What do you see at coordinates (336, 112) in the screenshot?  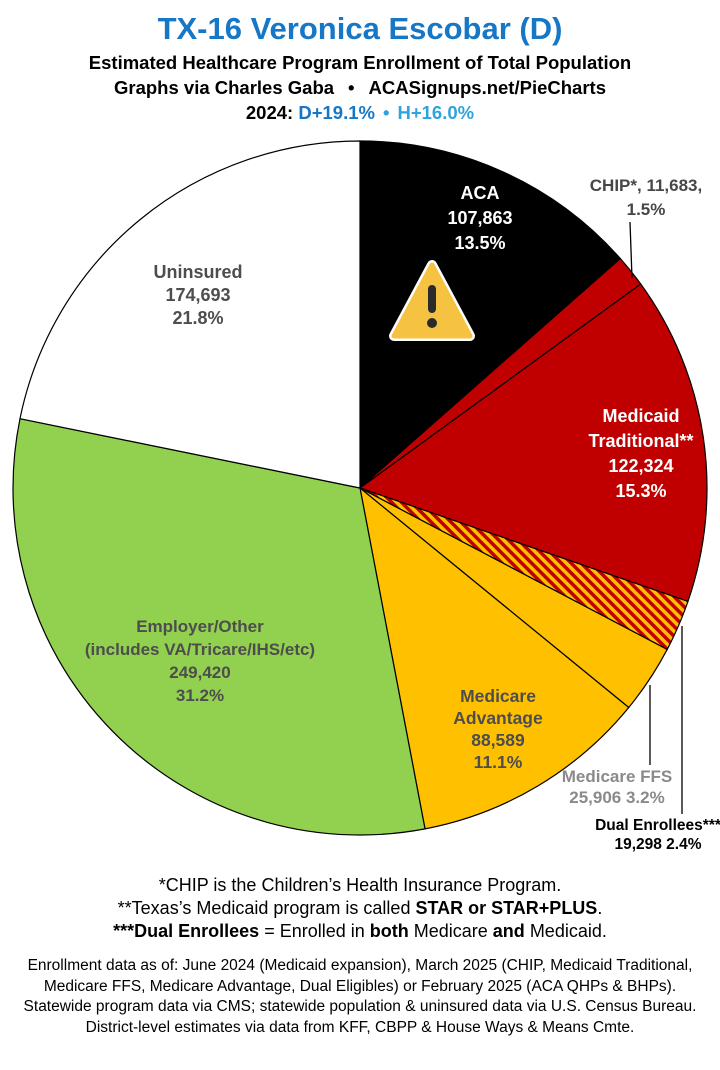 I see `dem-margin: D+19.1%` at bounding box center [336, 112].